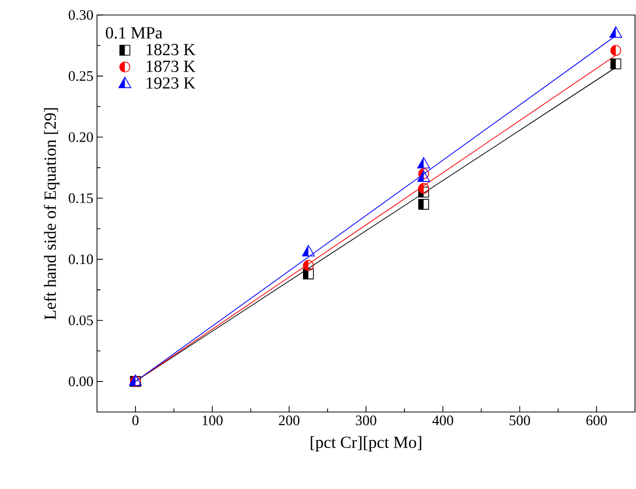 This screenshot has height=489, width=636. What do you see at coordinates (171, 50) in the screenshot?
I see `legend-label: 1823 K` at bounding box center [171, 50].